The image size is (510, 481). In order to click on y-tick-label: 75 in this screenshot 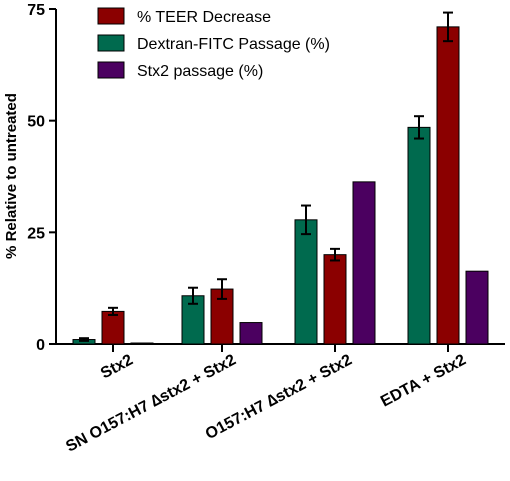, I will do `click(36, 10)`.